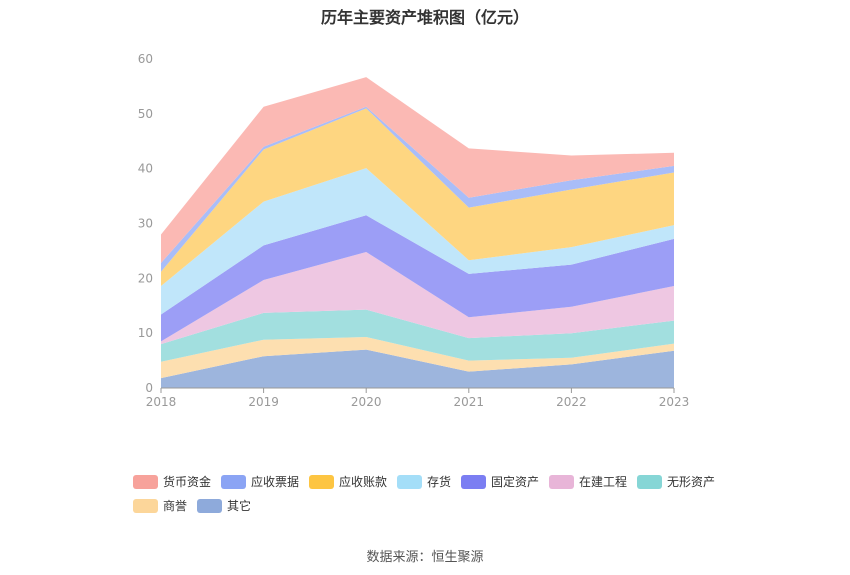 The height and width of the screenshot is (575, 850). Describe the element at coordinates (175, 506) in the screenshot. I see `legend-label: 商誉` at that location.